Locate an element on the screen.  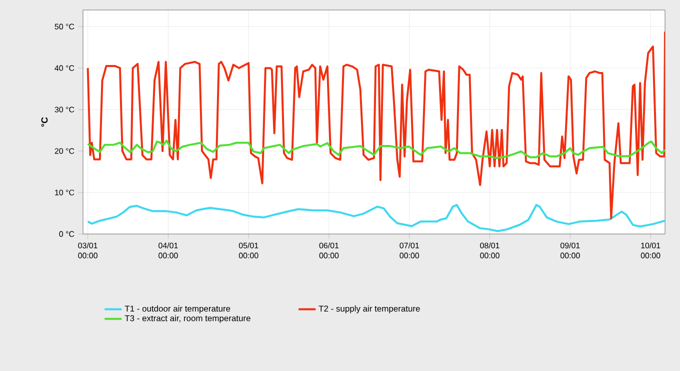
legend-label: T1 - outdoor air temperature is located at coordinates (177, 309).